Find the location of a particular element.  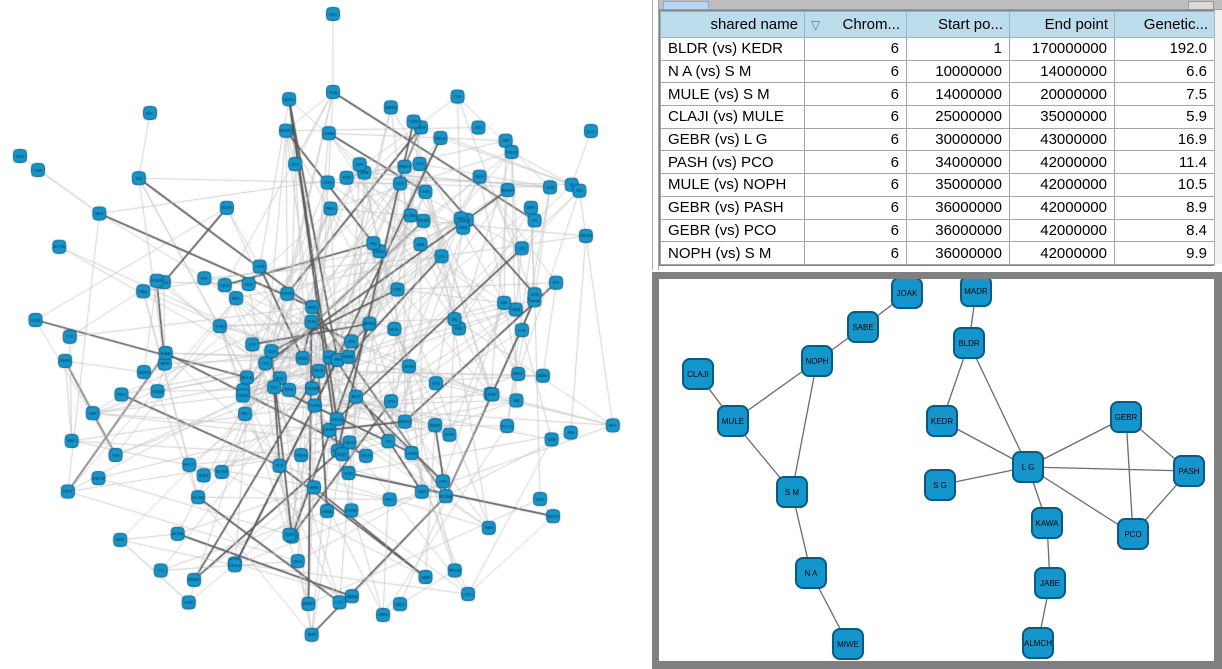

table-cell: N A (vs) S M is located at coordinates (732, 71).